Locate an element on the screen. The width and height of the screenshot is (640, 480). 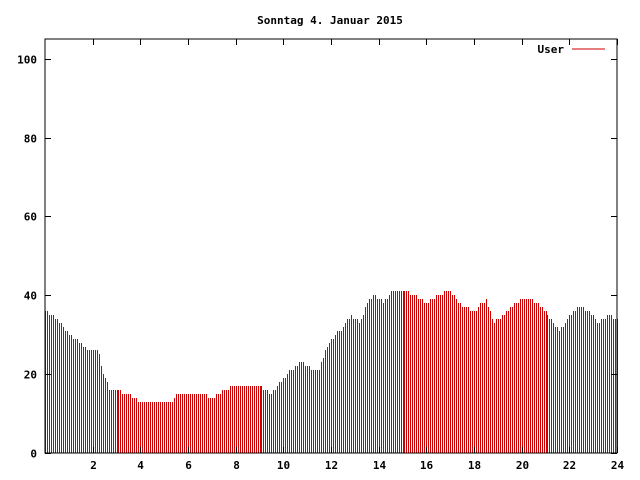
legend-label-user: User is located at coordinates (551, 49).